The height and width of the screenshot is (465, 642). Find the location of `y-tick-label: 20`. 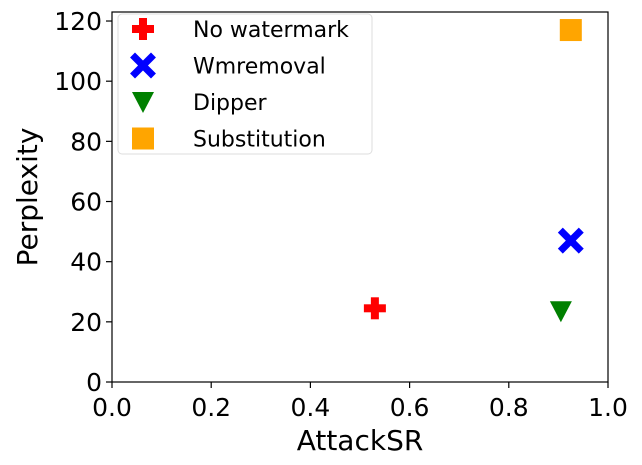

y-tick-label: 20 is located at coordinates (86, 322).